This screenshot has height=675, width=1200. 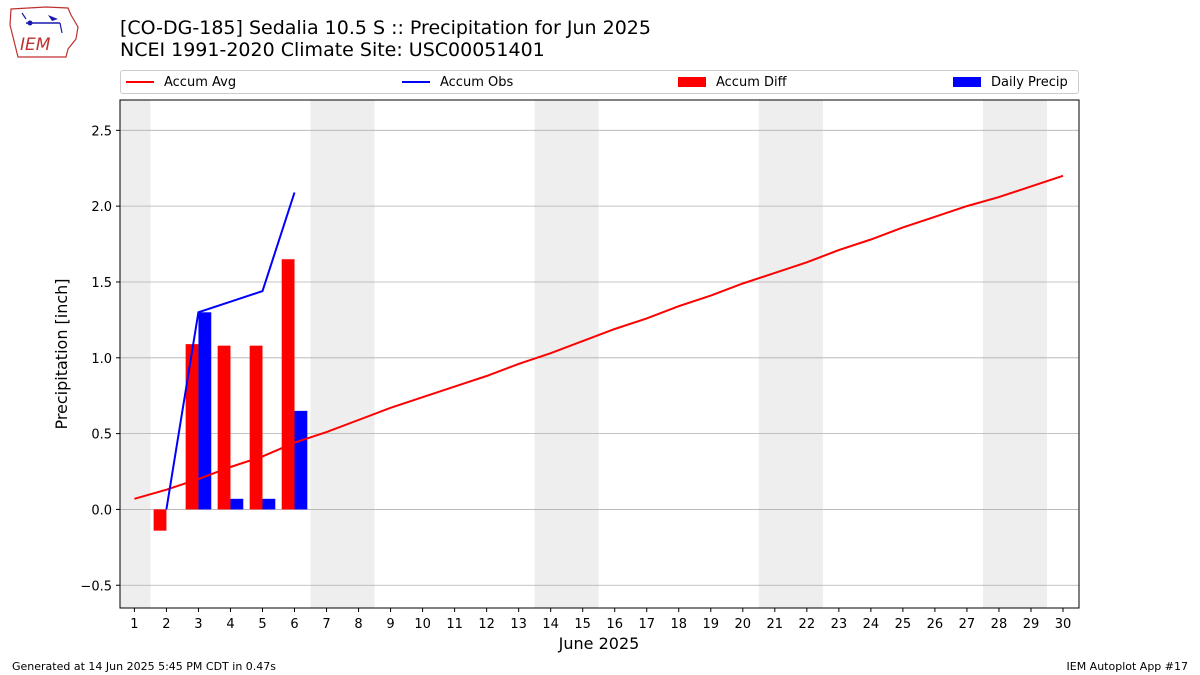 What do you see at coordinates (358, 624) in the screenshot?
I see `x-tick-label: 8` at bounding box center [358, 624].